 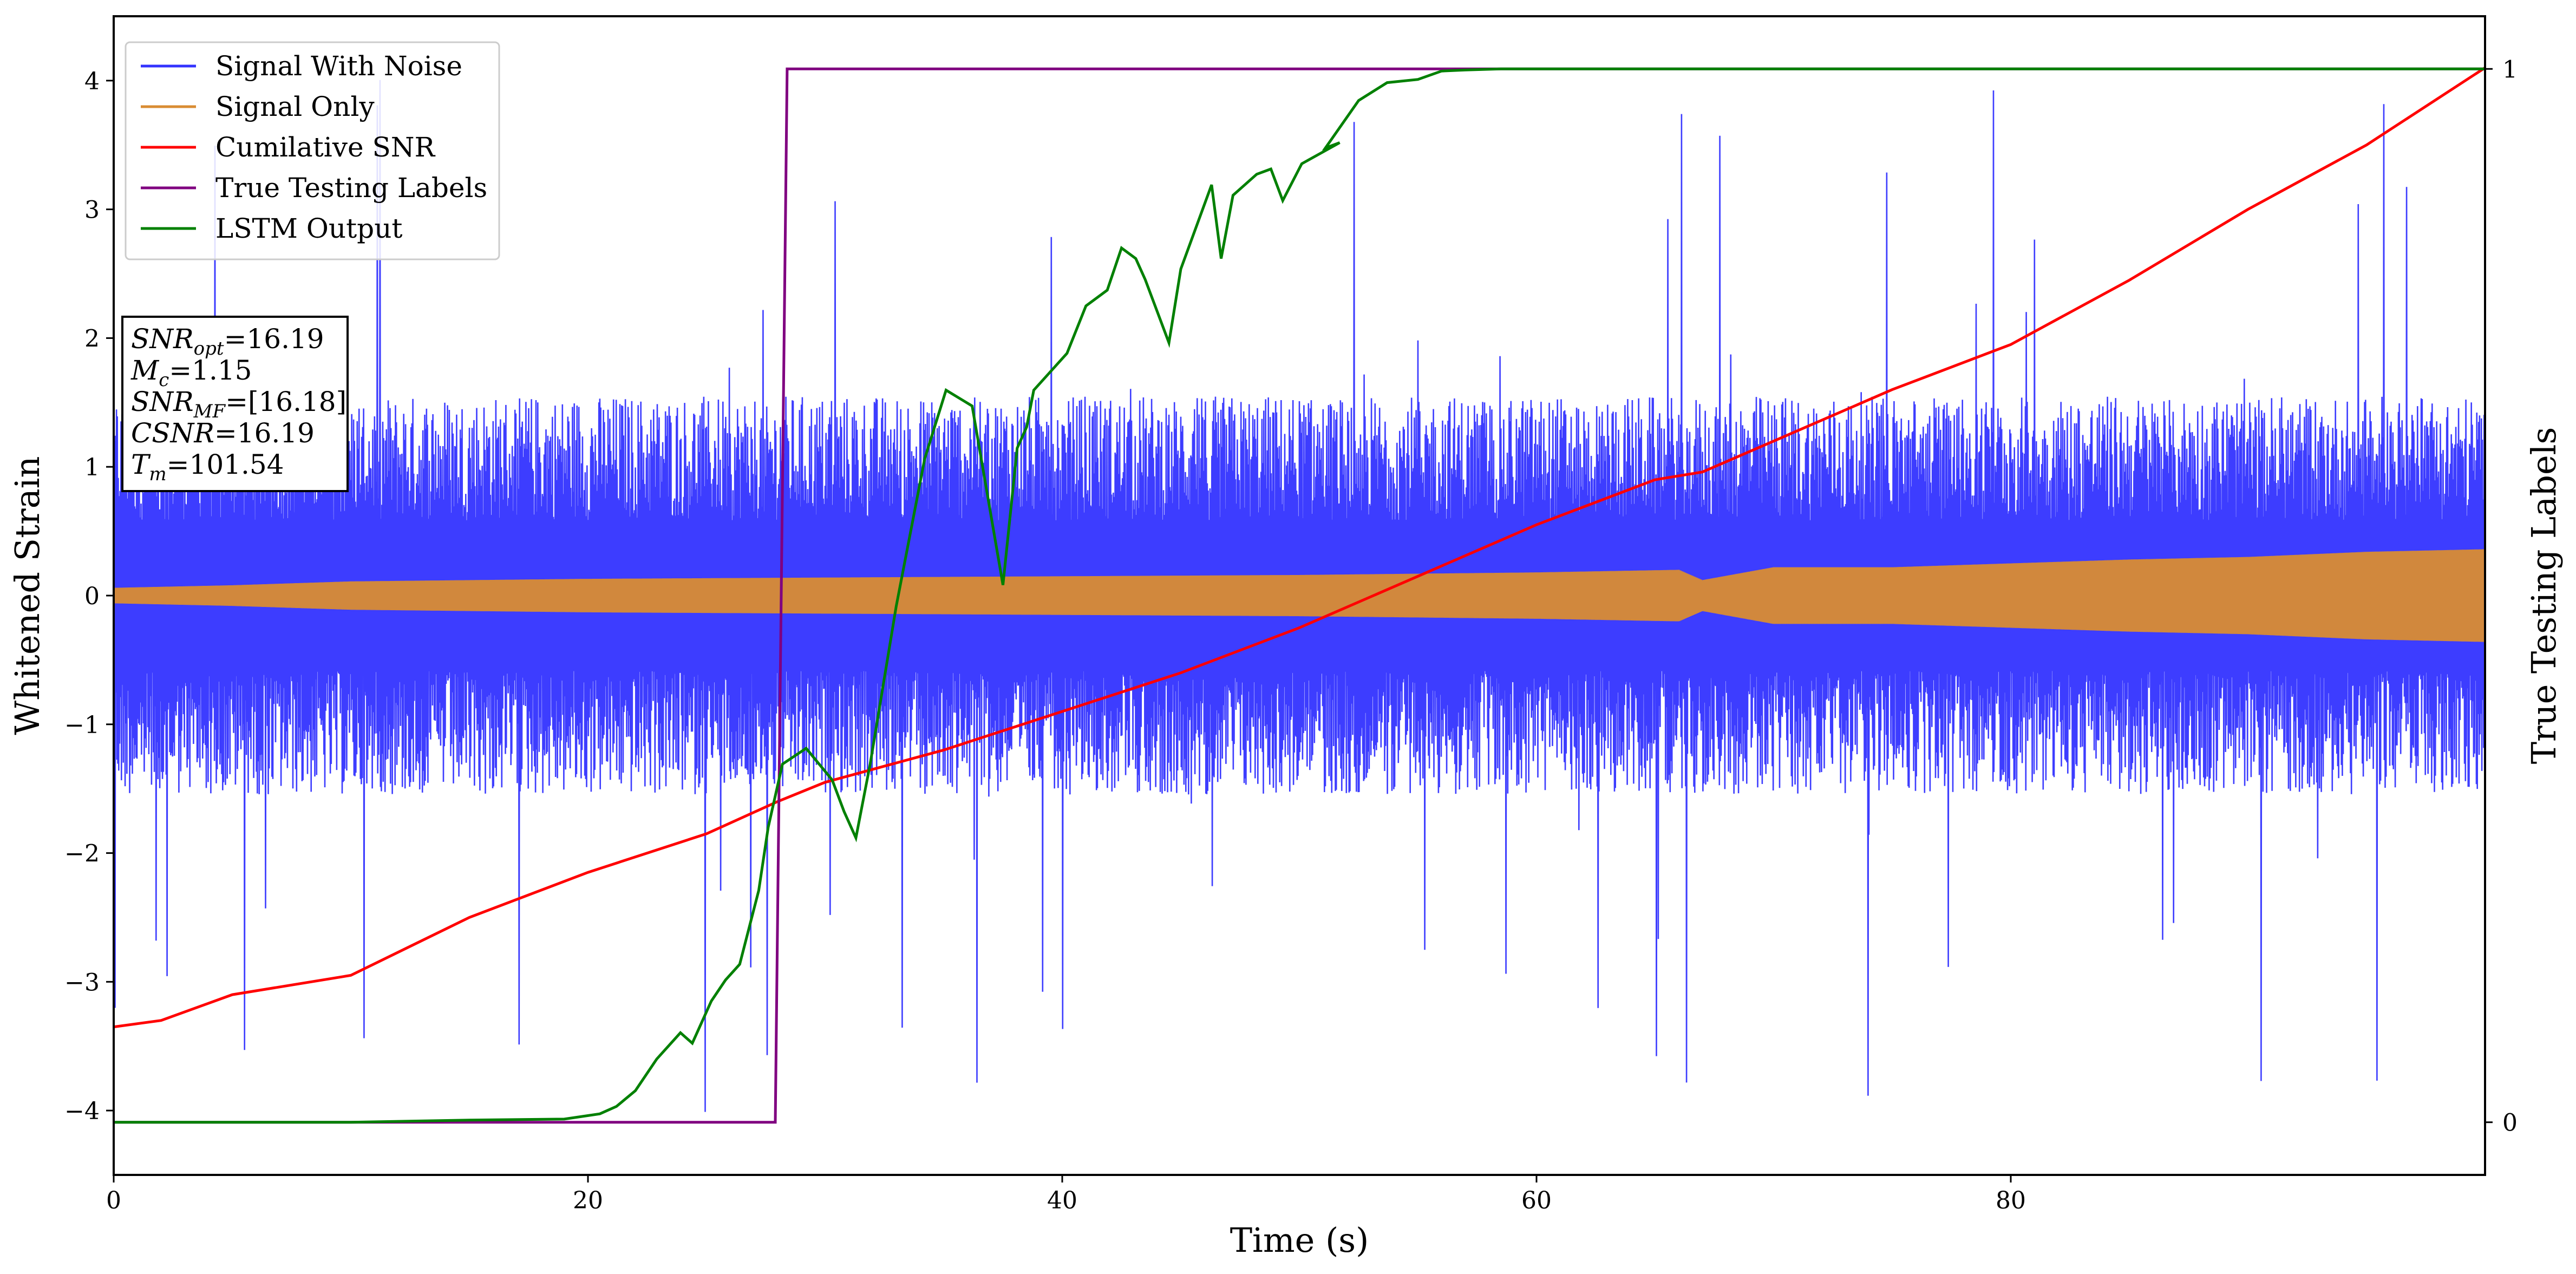 What do you see at coordinates (223, 433) in the screenshot?
I see `info-line: CSNR=16.19` at bounding box center [223, 433].